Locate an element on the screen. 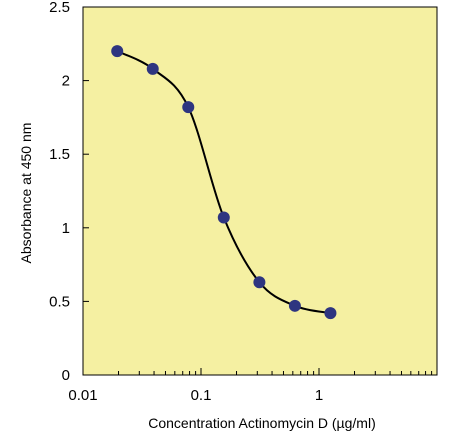 The height and width of the screenshot is (440, 450). y-tick-label: 1.5 is located at coordinates (59, 154).